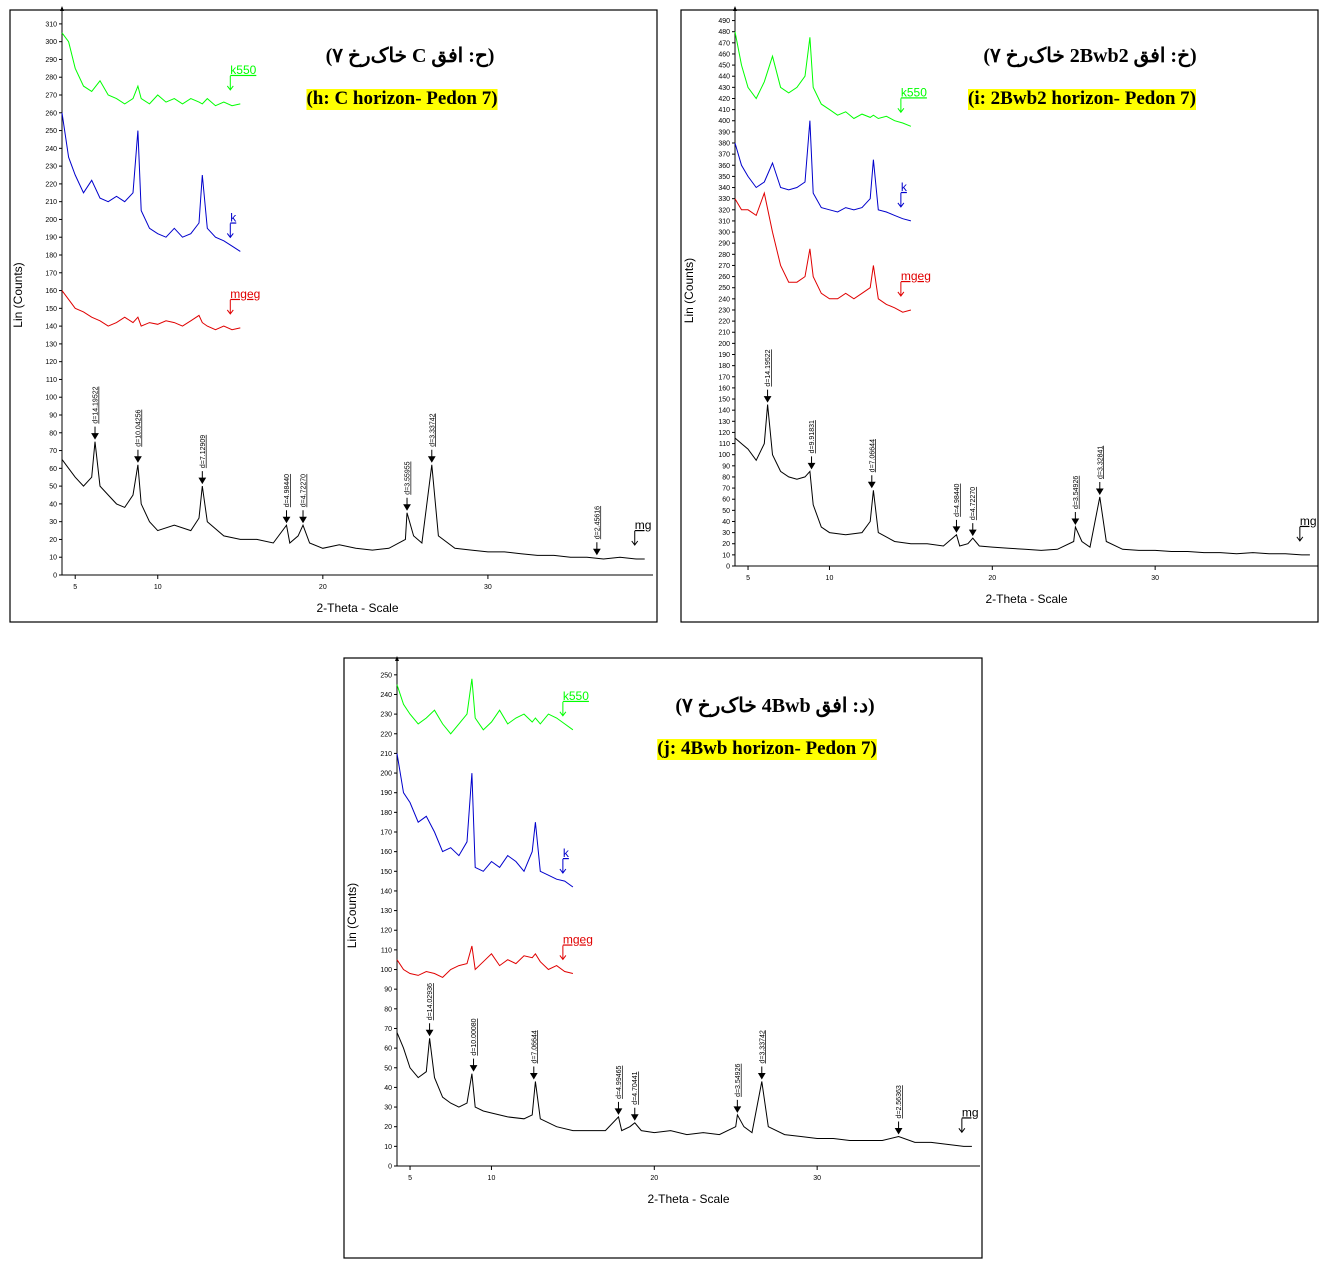 This screenshot has height=1261, width=1322. Describe the element at coordinates (390, 1167) in the screenshot. I see `y-tick-label: 0` at that location.